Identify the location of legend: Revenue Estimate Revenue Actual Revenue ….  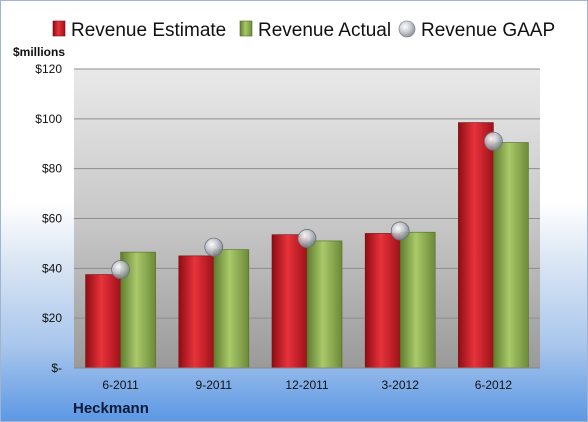
(303, 30).